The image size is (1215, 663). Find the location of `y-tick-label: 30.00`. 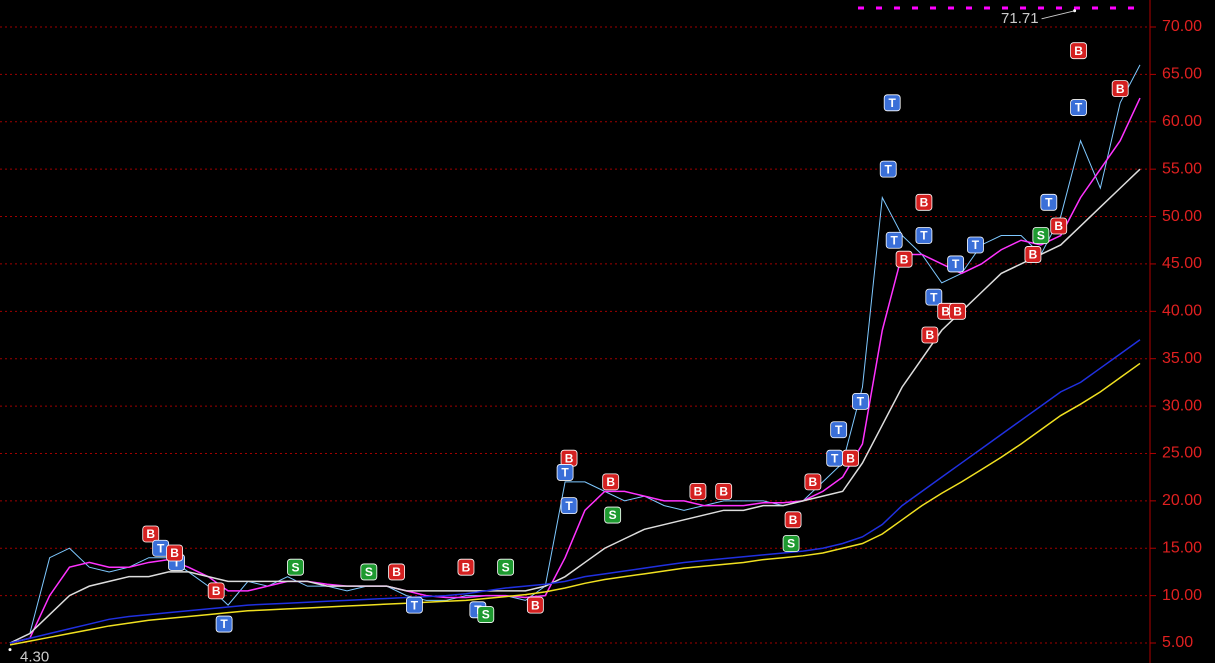

y-tick-label: 30.00 is located at coordinates (1182, 405).